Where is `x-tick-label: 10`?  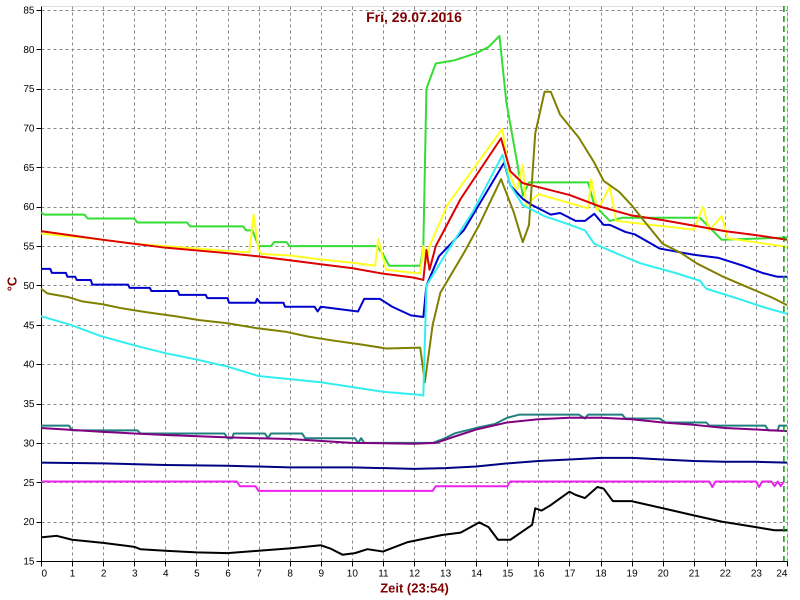 x-tick-label: 10 is located at coordinates (352, 574).